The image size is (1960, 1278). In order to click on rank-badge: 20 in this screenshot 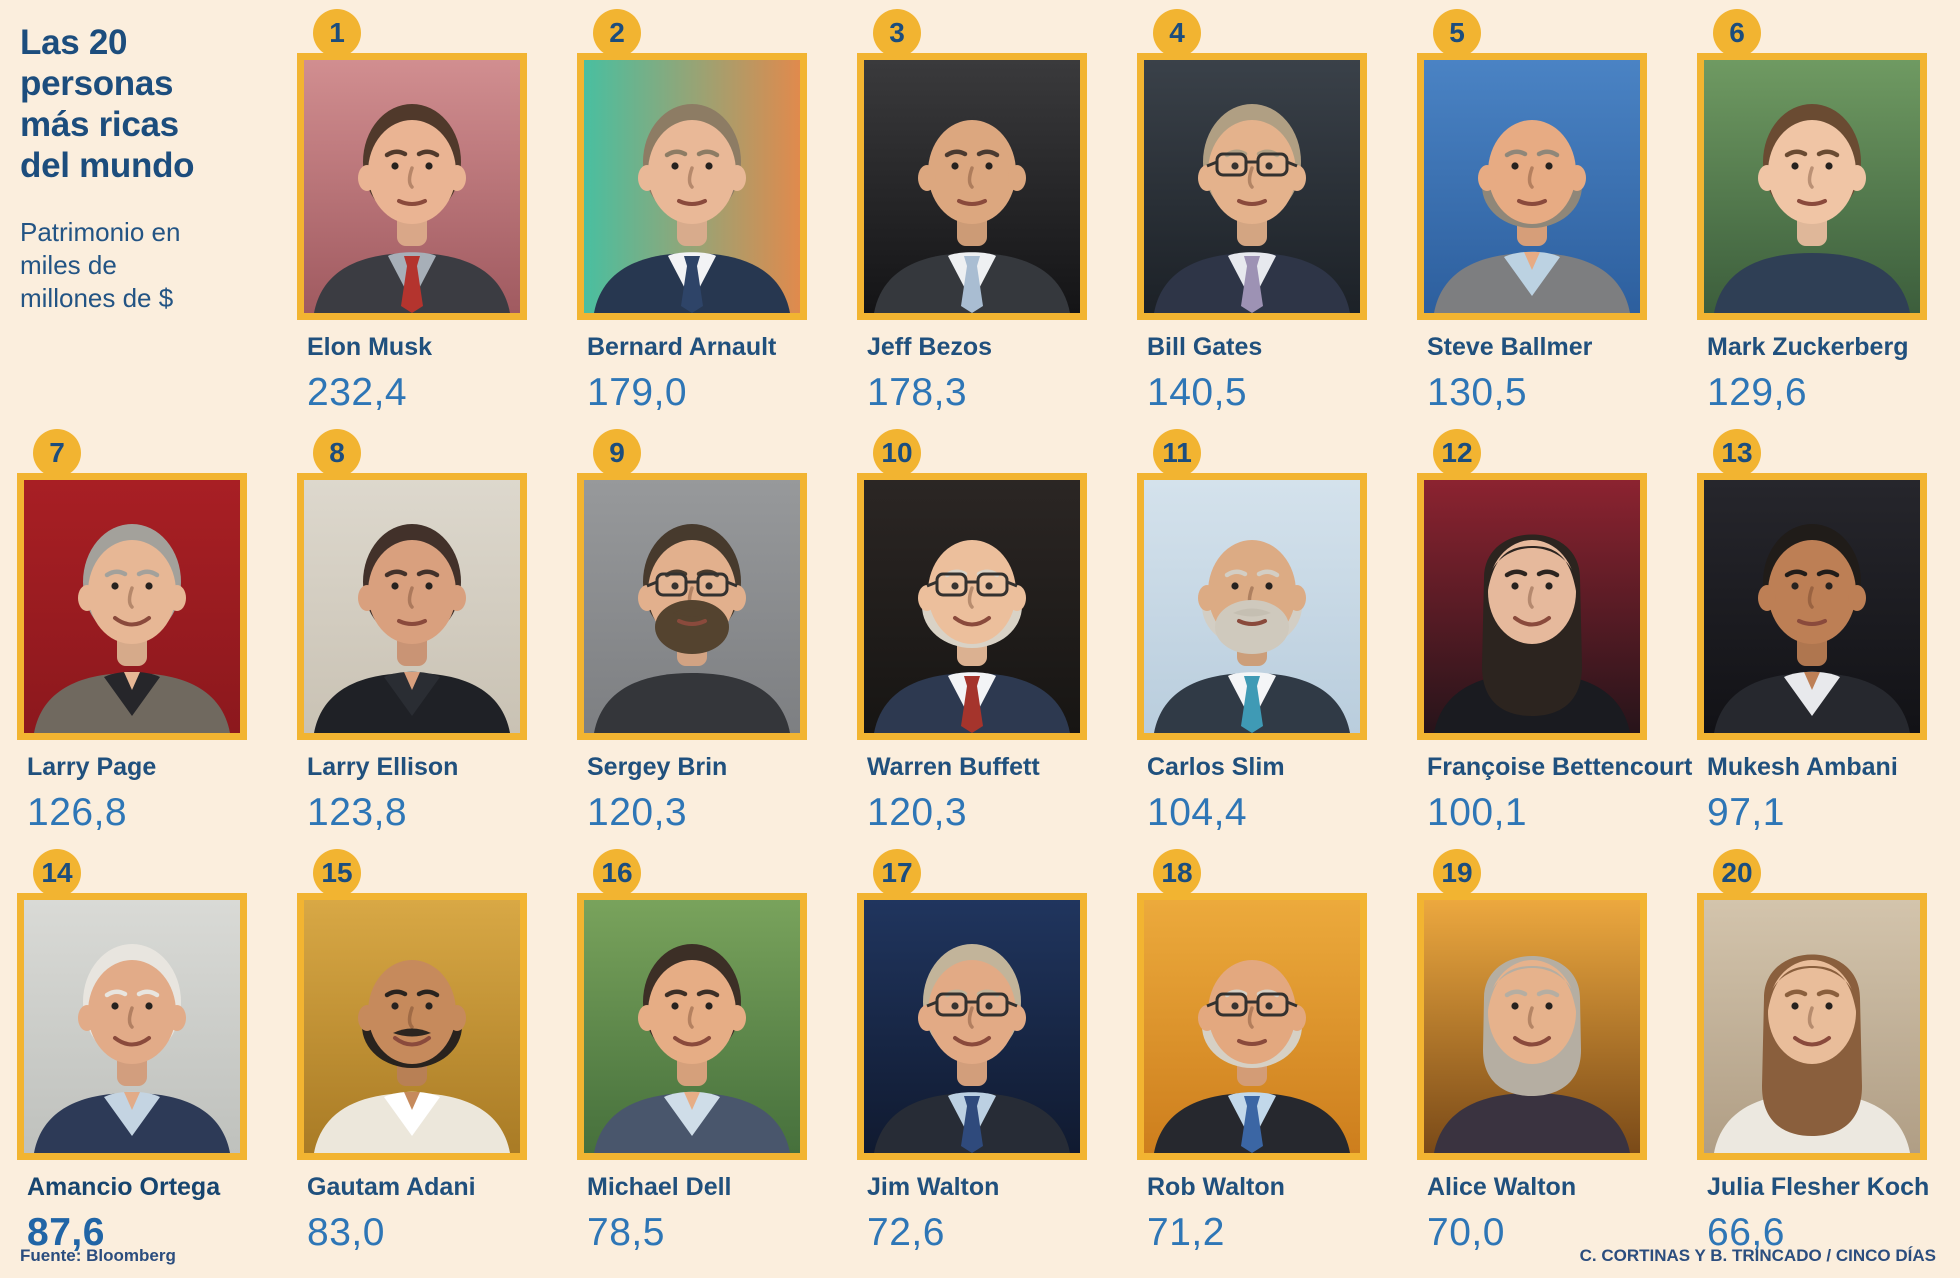, I will do `click(1737, 873)`.